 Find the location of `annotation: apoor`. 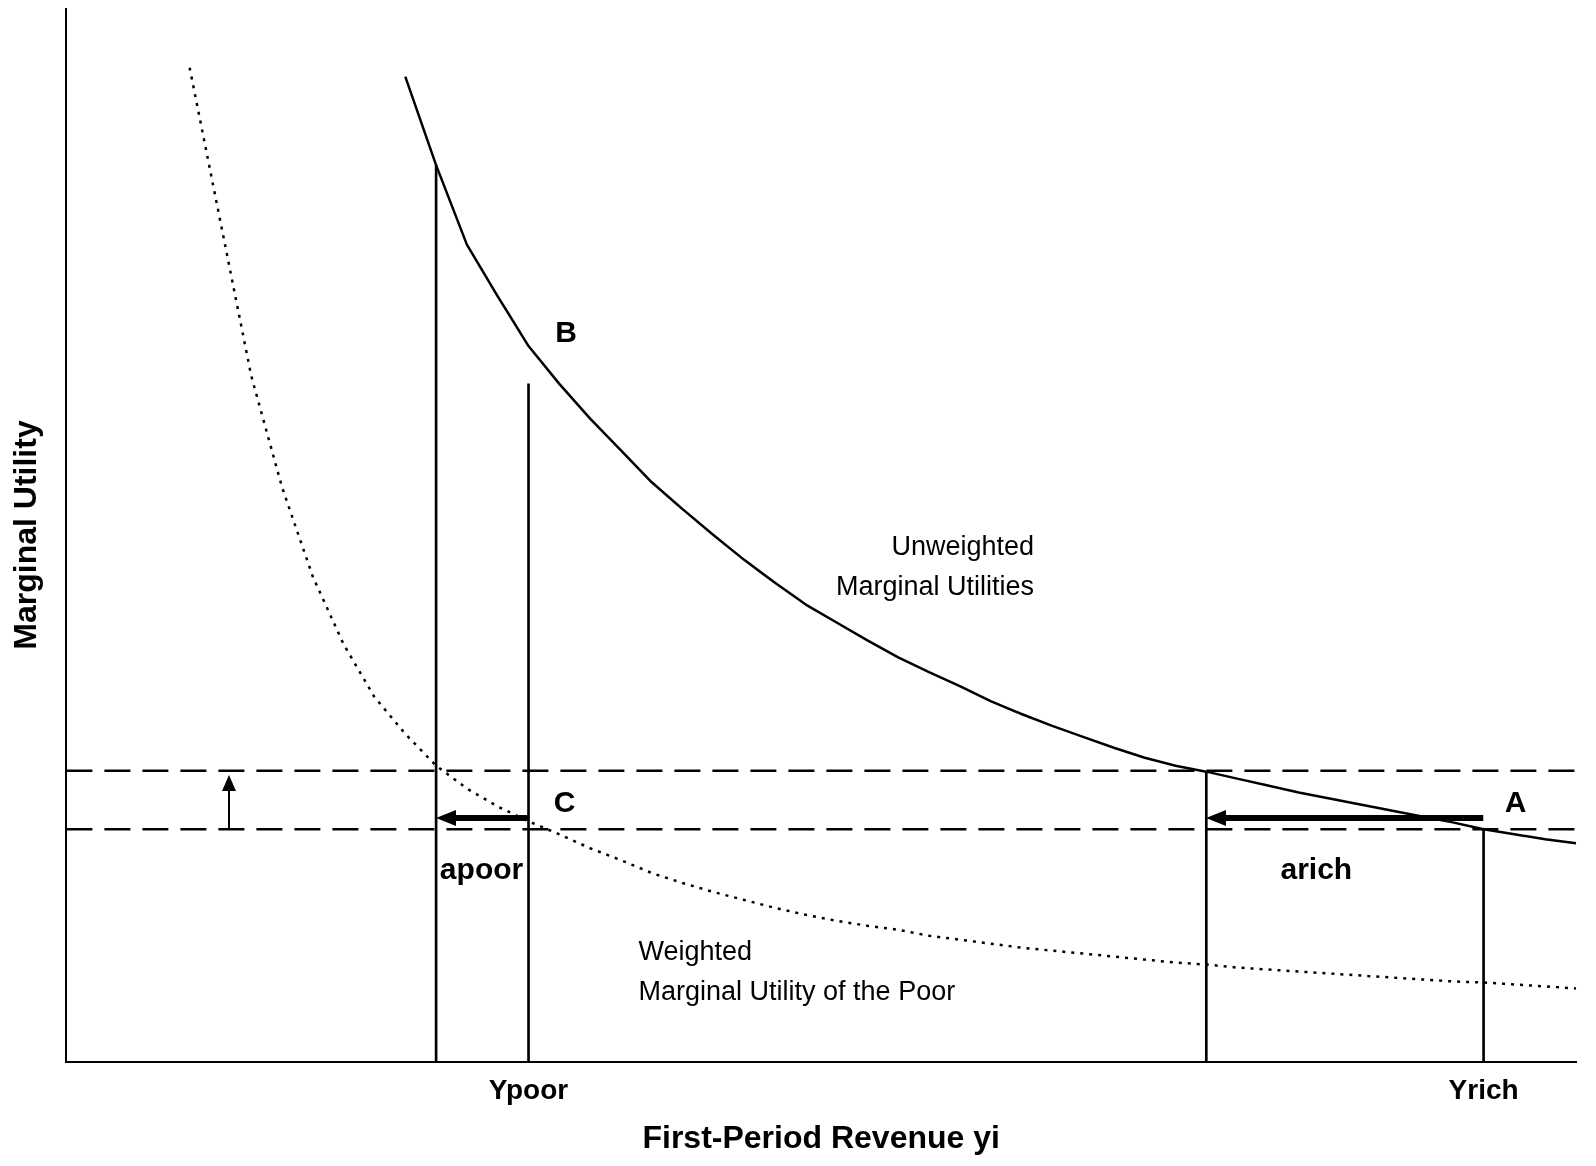

annotation: apoor is located at coordinates (481, 869).